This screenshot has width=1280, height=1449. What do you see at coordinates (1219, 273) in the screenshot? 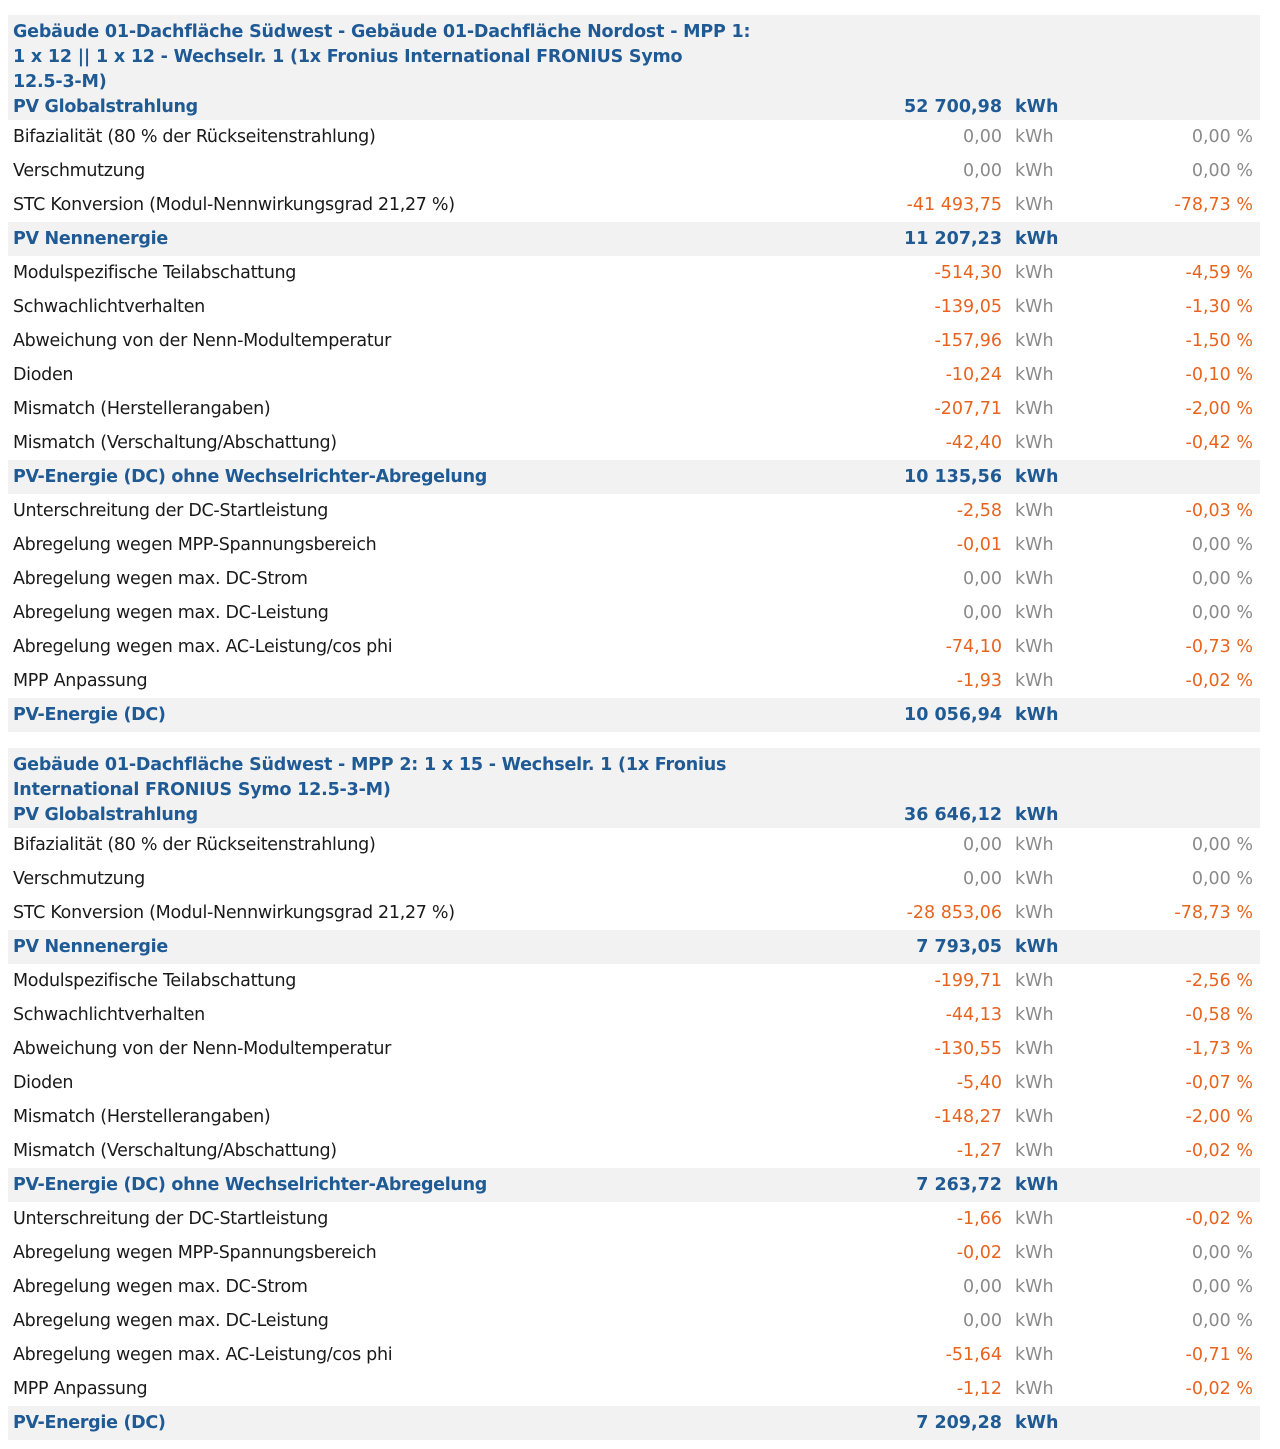
I see `loss-percent: -4,59 %` at bounding box center [1219, 273].